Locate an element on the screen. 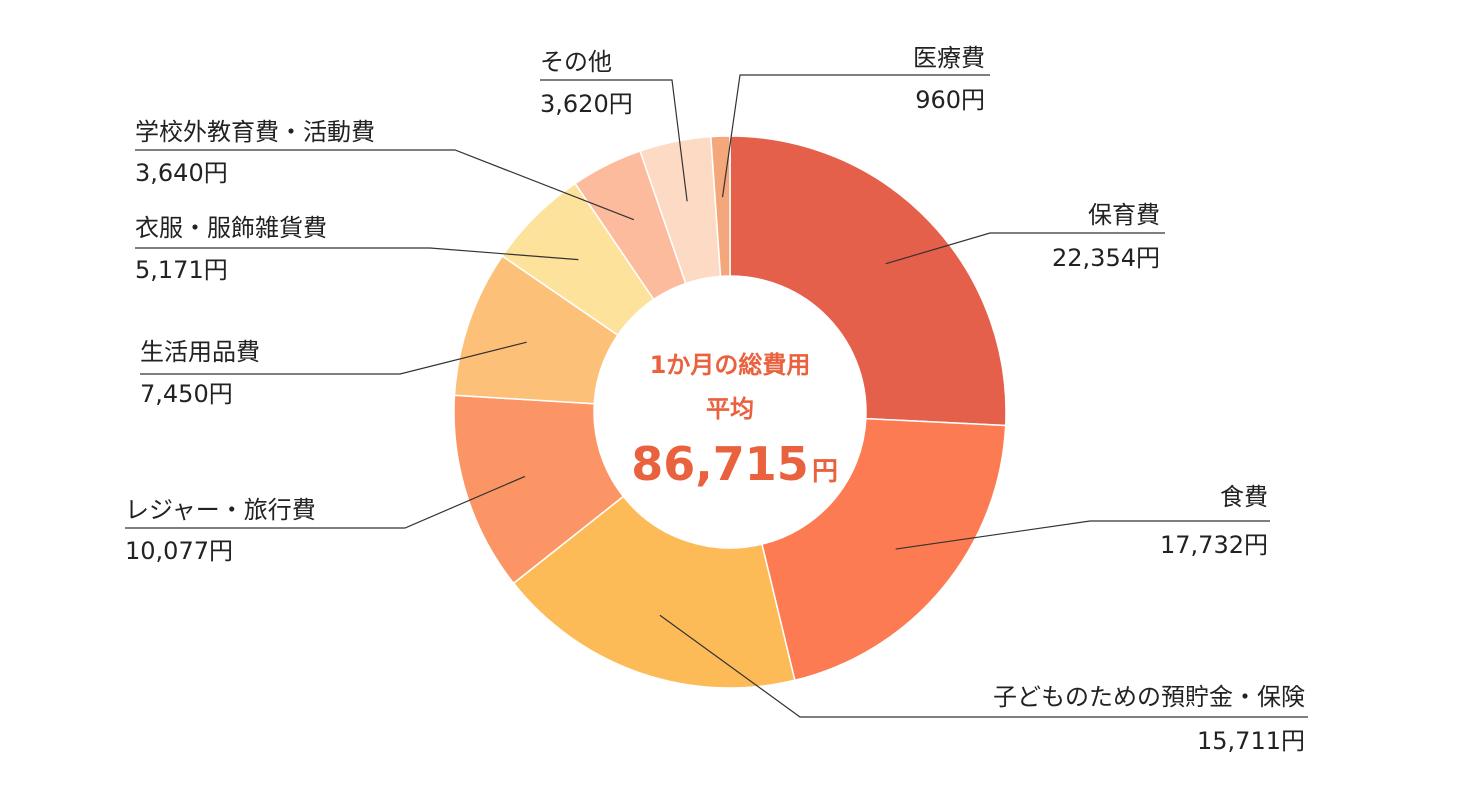 This screenshot has height=794, width=1460. value-label: 15,711円 is located at coordinates (1251, 741).